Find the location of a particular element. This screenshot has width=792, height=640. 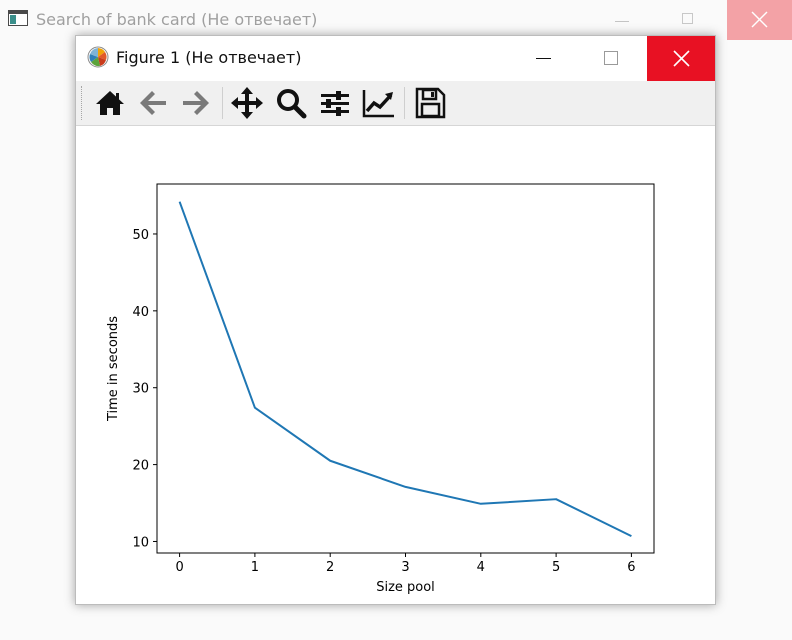

pan-button is located at coordinates (247, 103).